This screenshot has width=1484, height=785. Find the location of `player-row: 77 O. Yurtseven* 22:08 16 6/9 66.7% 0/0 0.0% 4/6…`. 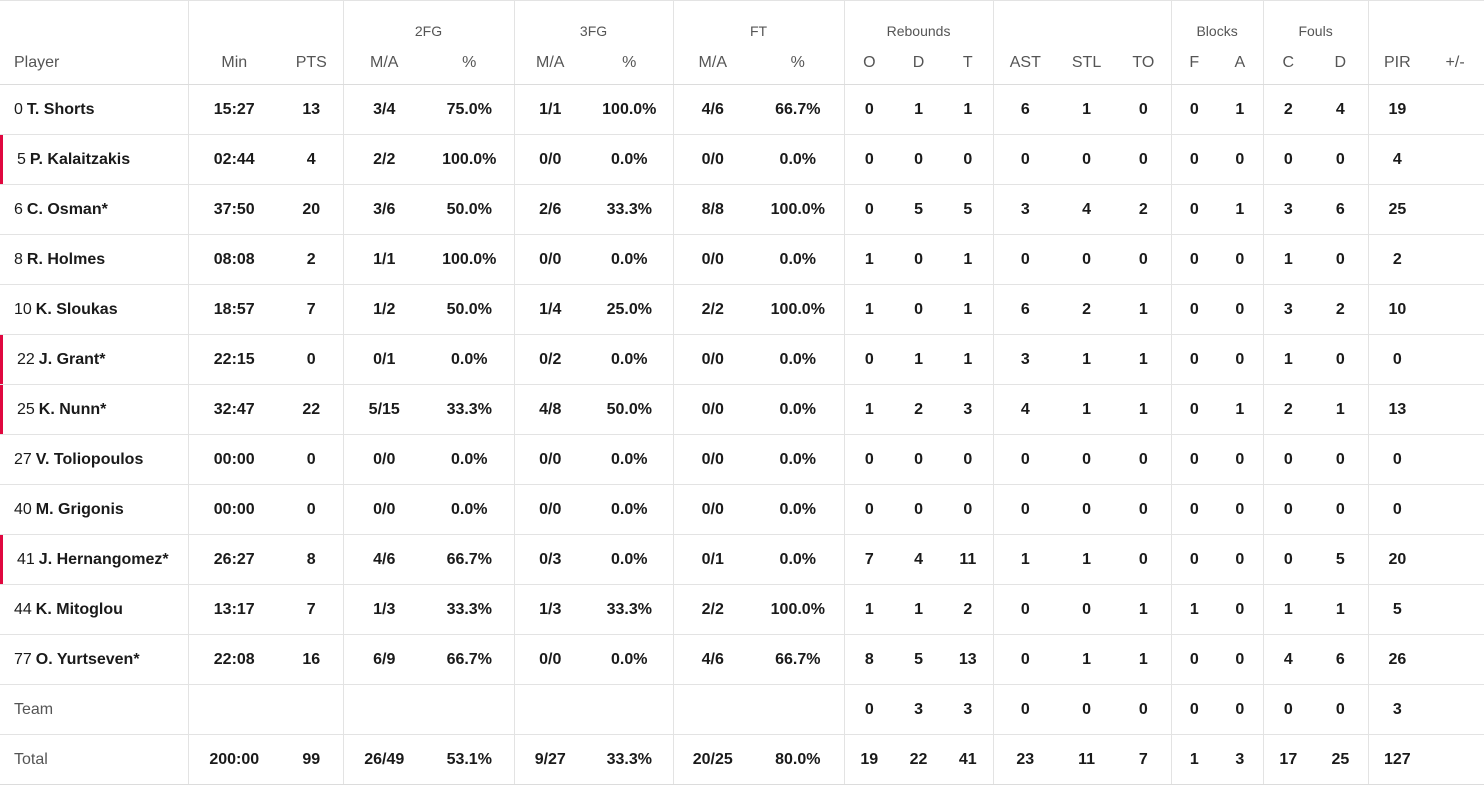

player-row: 77 O. Yurtseven* 22:08 16 6/9 66.7% 0/0 0.0% 4/6… is located at coordinates (742, 659).